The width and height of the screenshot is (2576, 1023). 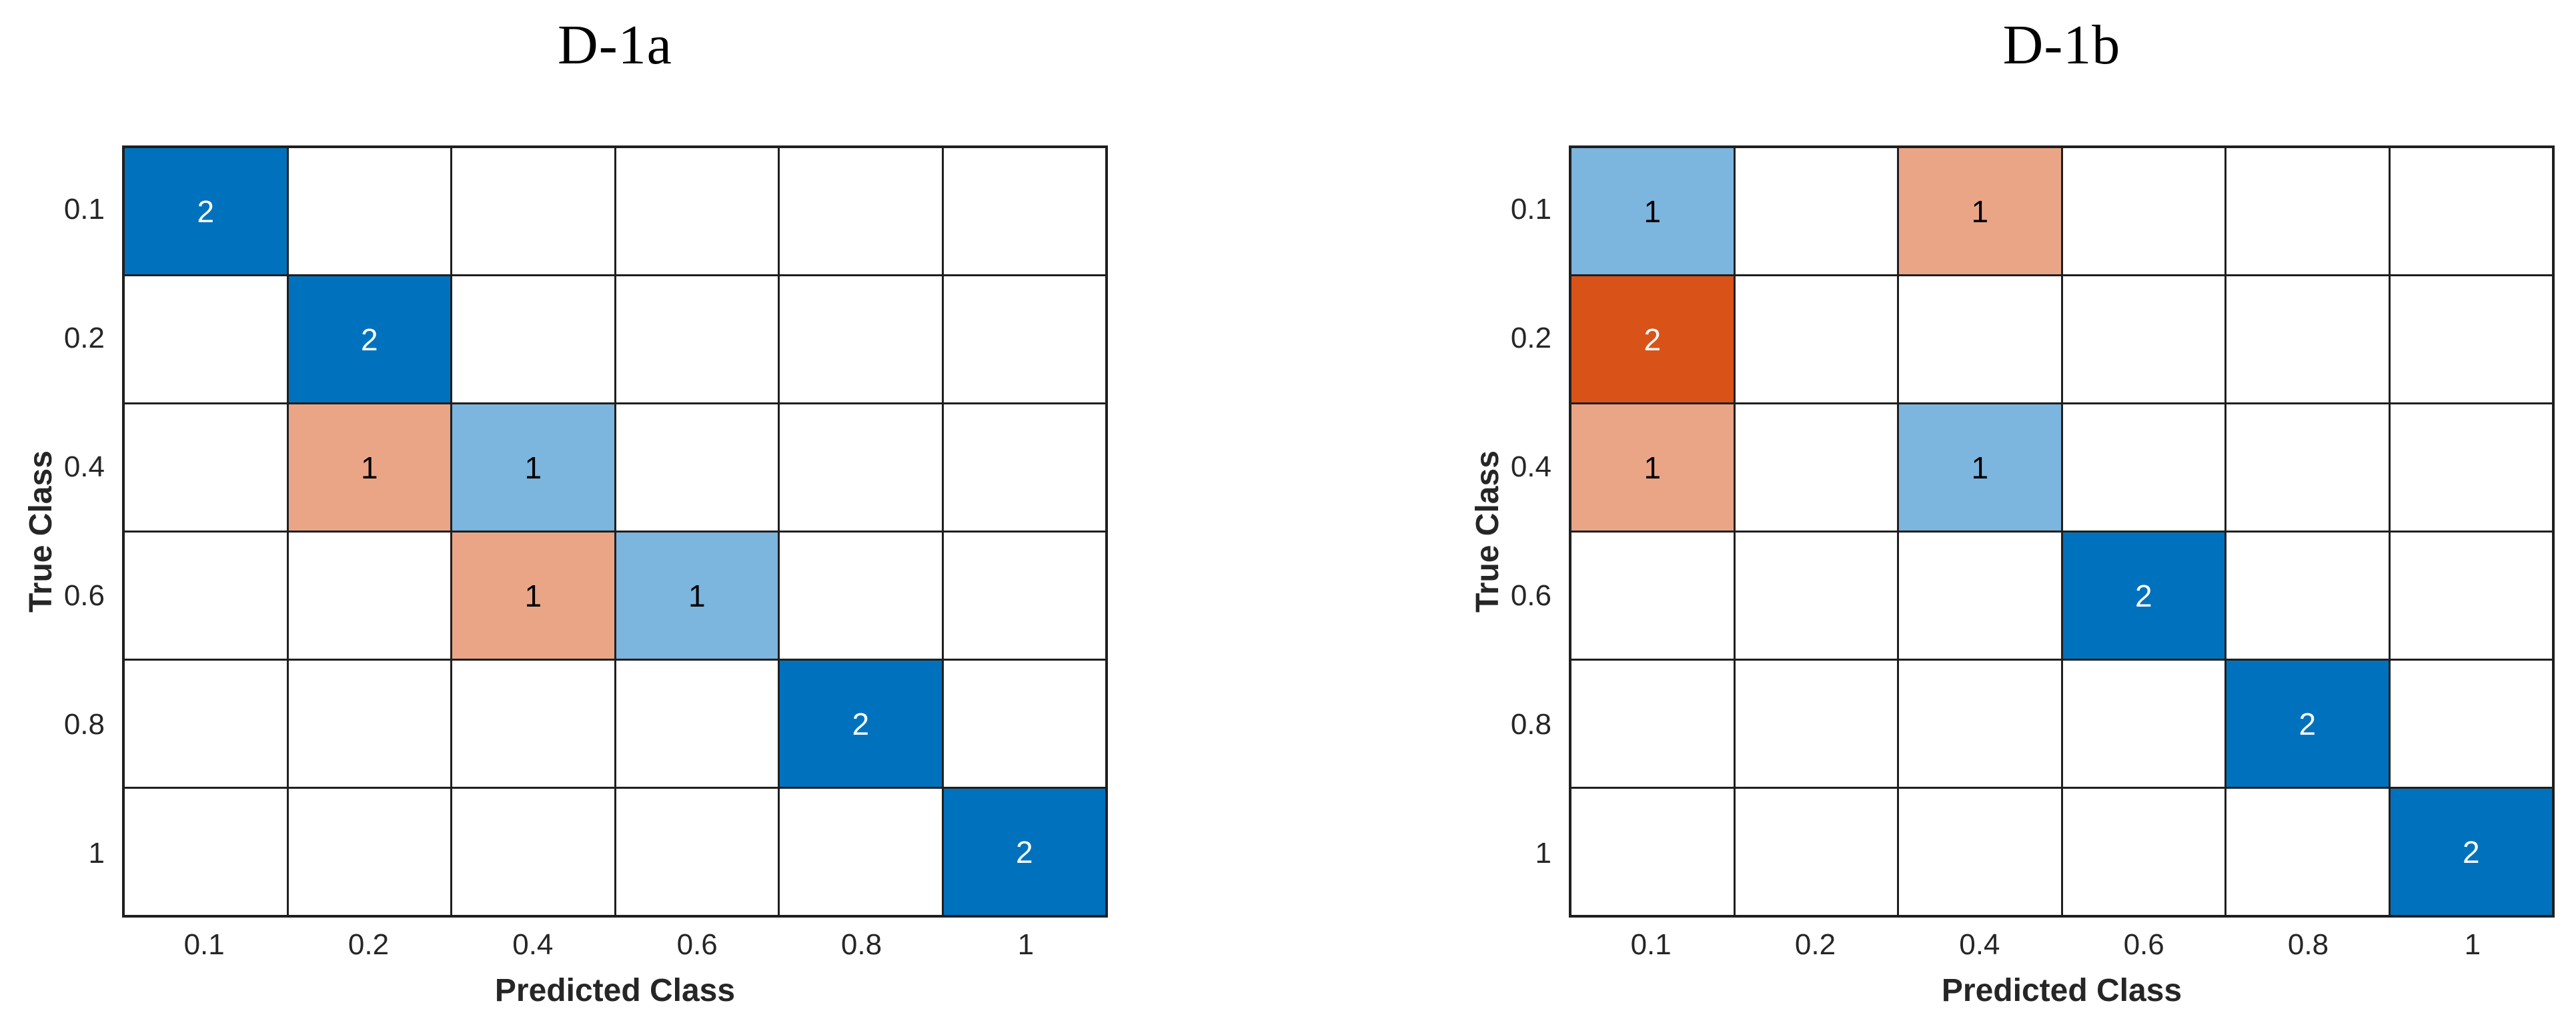 What do you see at coordinates (1531, 209) in the screenshot?
I see `y-tick-label: 0.1` at bounding box center [1531, 209].